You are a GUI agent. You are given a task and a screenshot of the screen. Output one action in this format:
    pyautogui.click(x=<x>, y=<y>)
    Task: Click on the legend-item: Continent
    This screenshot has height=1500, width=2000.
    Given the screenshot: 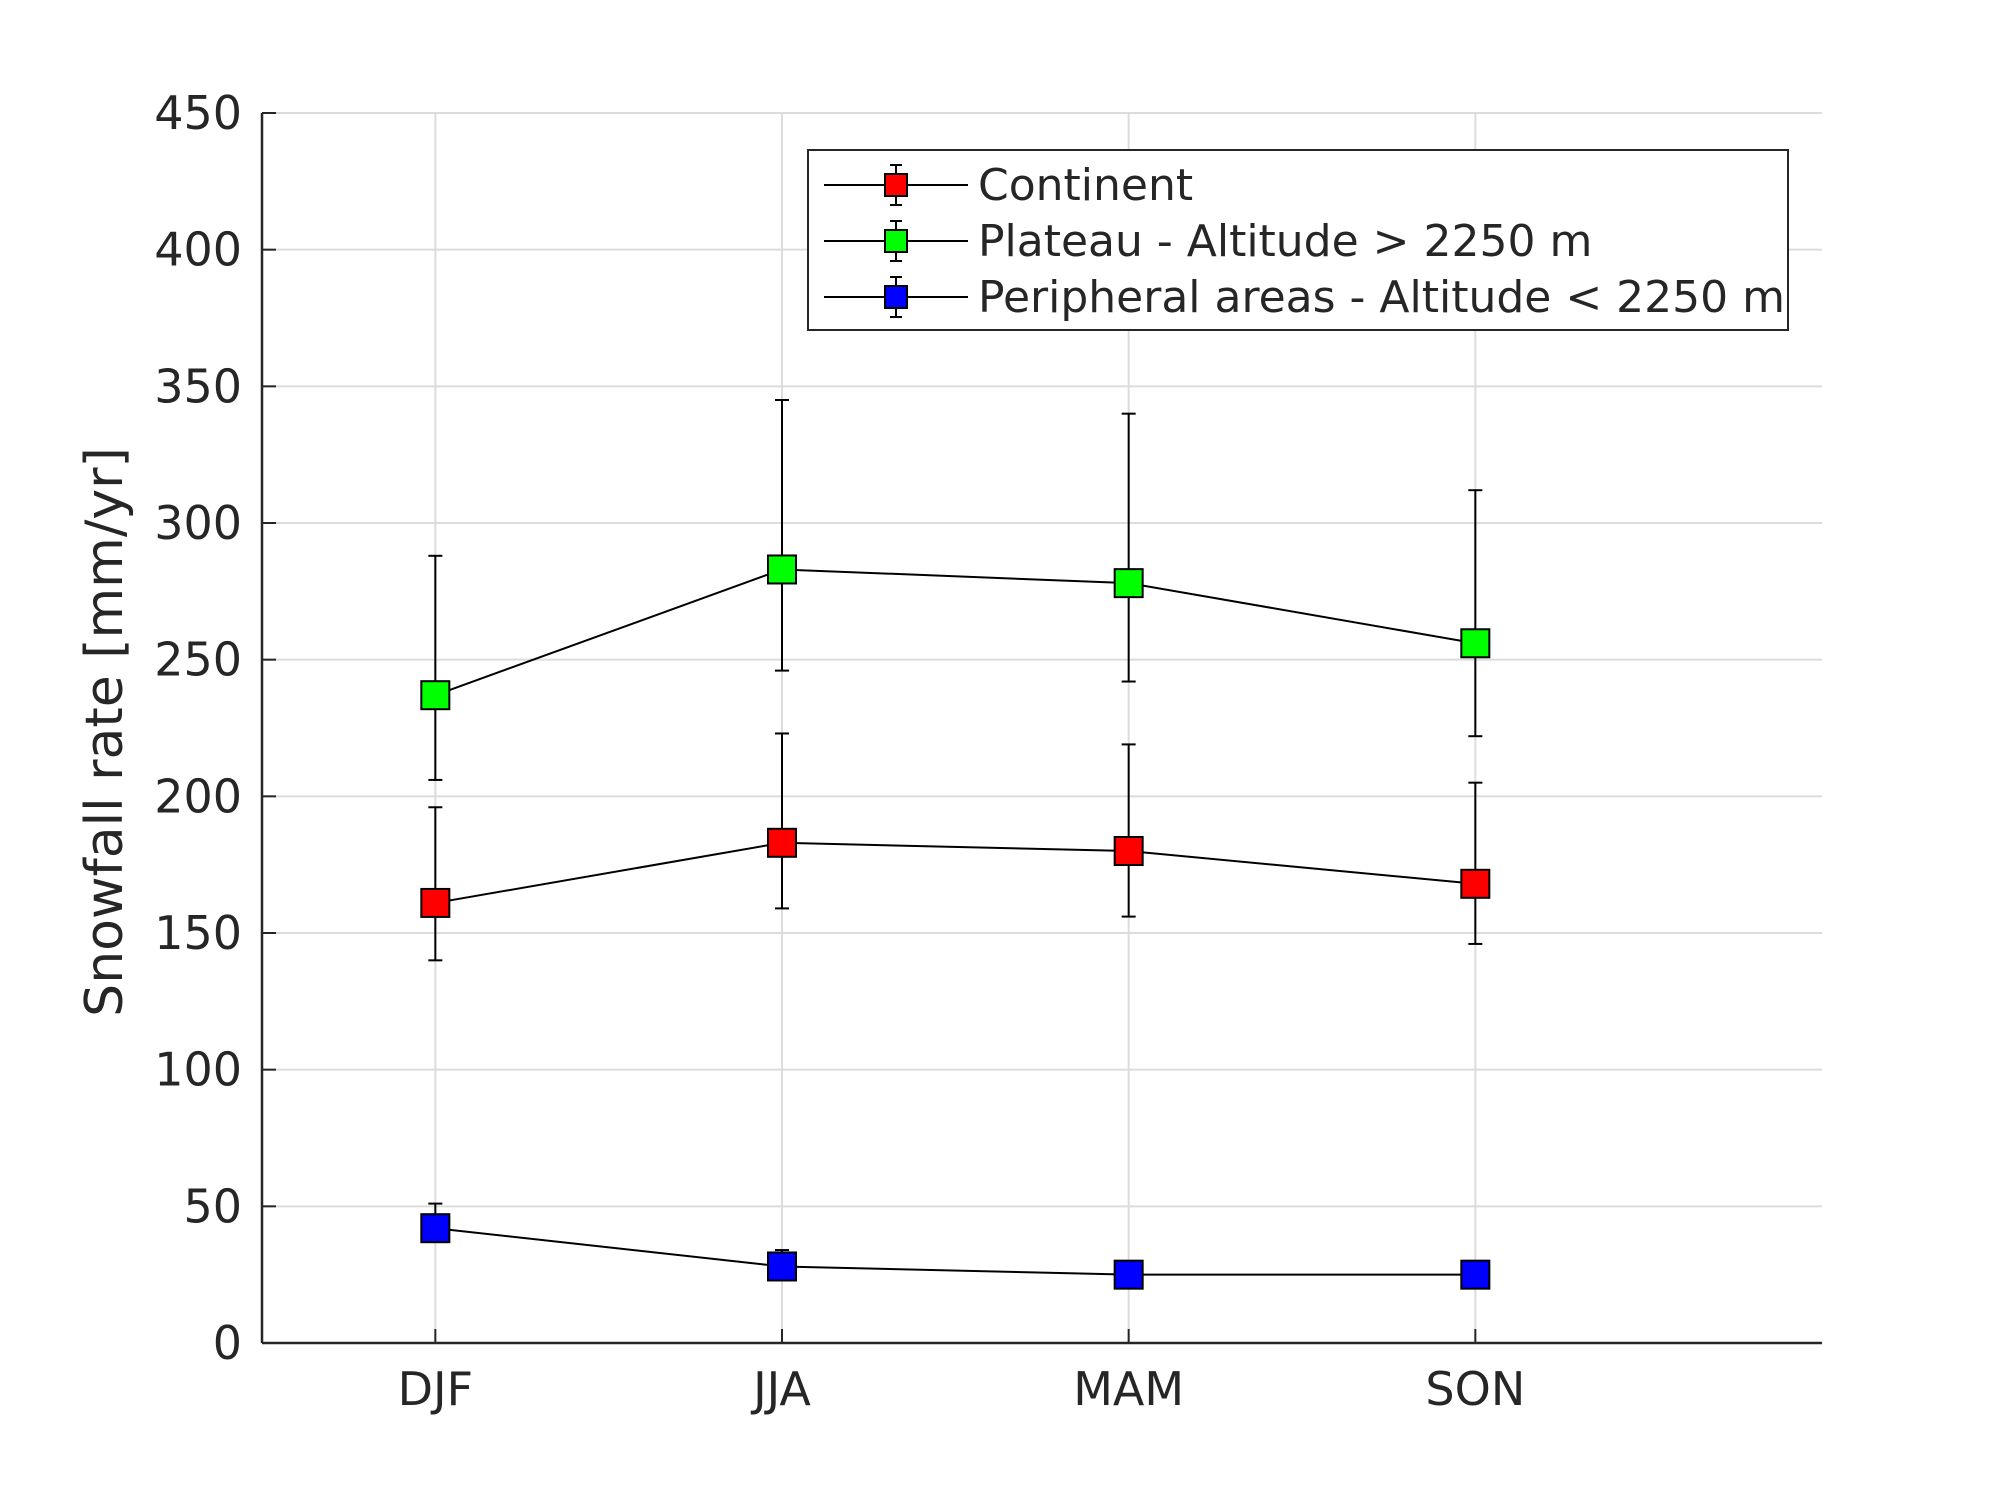 What is the action you would take?
    pyautogui.click(x=1008, y=185)
    